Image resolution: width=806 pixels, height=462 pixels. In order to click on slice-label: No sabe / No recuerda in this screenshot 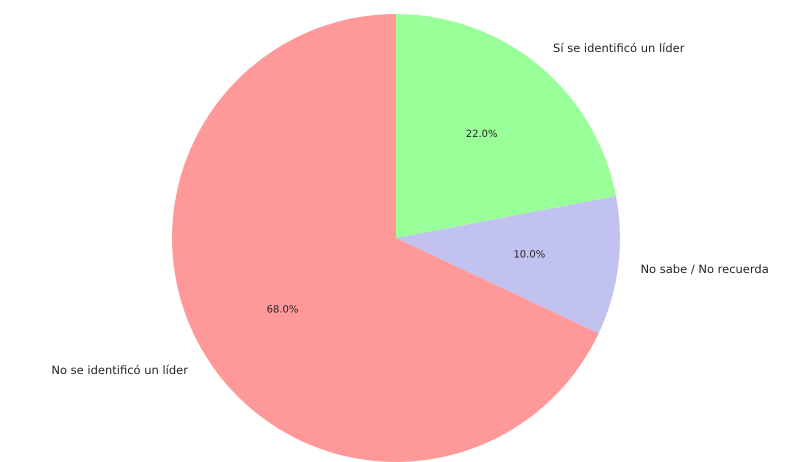, I will do `click(704, 269)`.